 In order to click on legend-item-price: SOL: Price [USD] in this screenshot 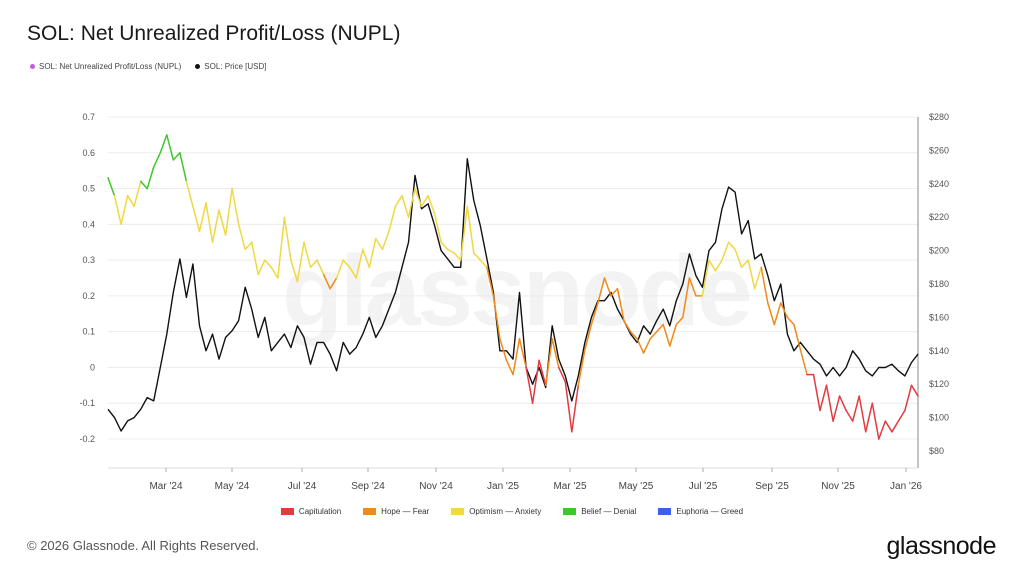, I will do `click(231, 66)`.